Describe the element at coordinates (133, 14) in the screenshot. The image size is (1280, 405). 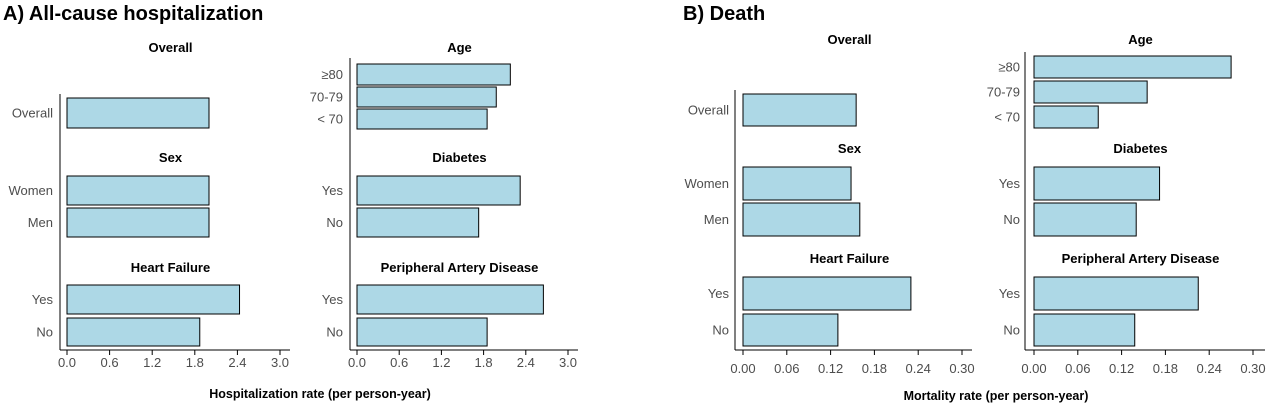
I see `panel-title: A) All-cause hospitalization` at that location.